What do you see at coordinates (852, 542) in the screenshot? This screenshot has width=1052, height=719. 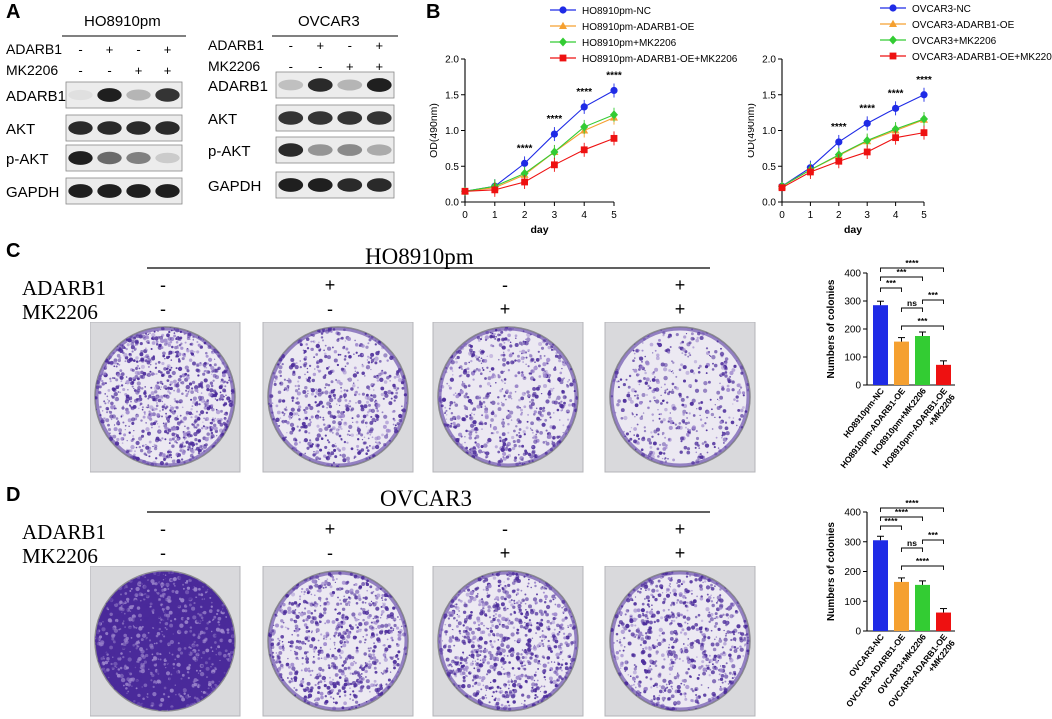 I see `y-tick-label: 300` at bounding box center [852, 542].